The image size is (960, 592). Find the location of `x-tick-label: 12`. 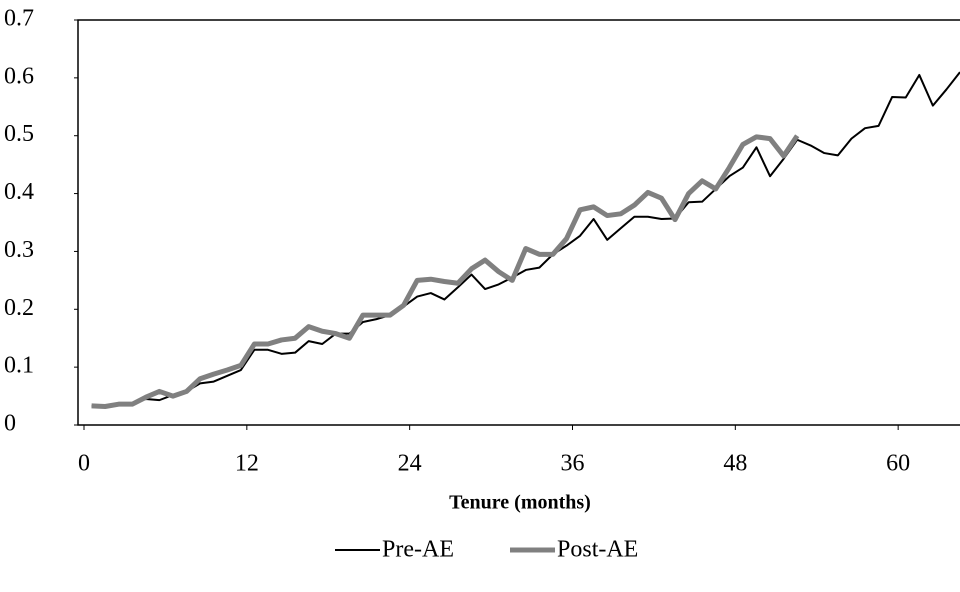

x-tick-label: 12 is located at coordinates (247, 464).